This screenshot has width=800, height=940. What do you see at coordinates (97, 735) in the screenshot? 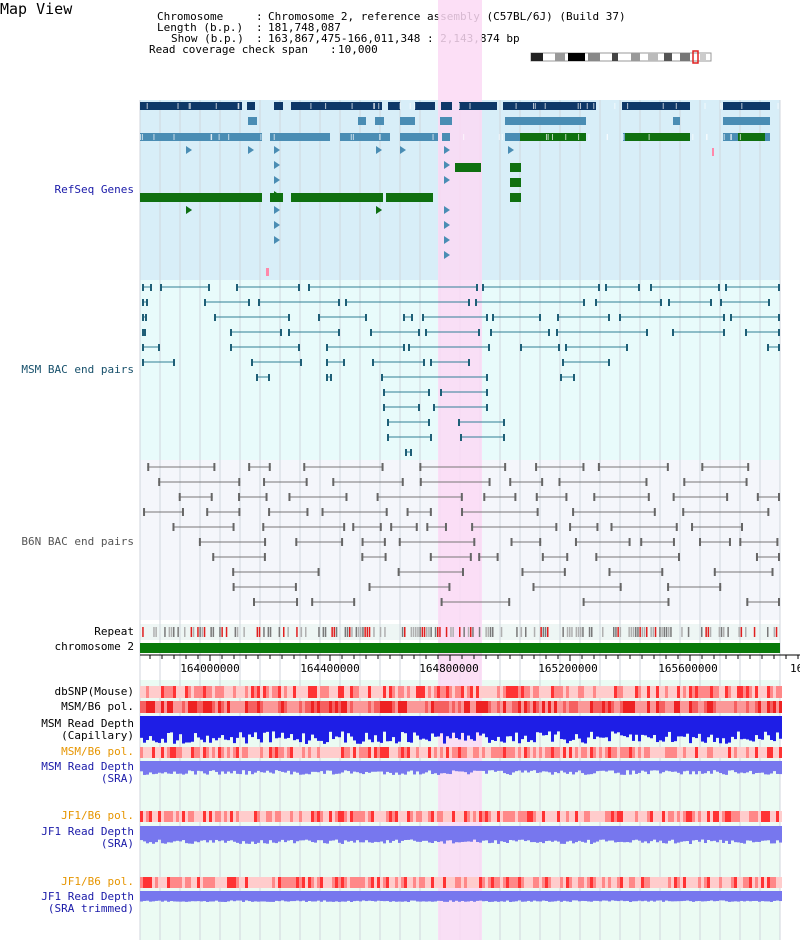
I see `track-label-msm-depth-cap-2: (Capillary)` at bounding box center [97, 735].